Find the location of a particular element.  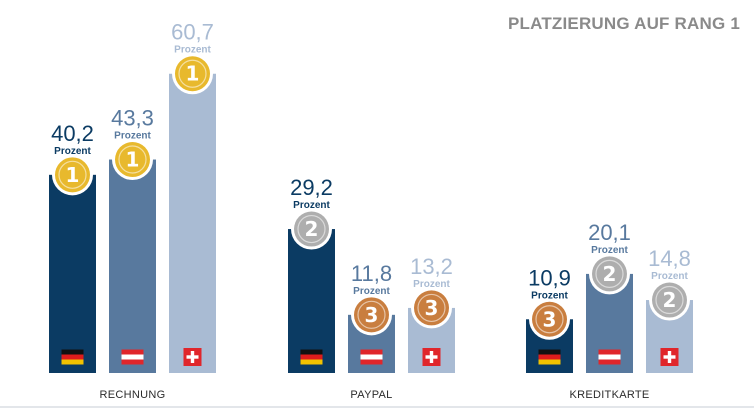

category-label: RECHNUNG is located at coordinates (133, 395).